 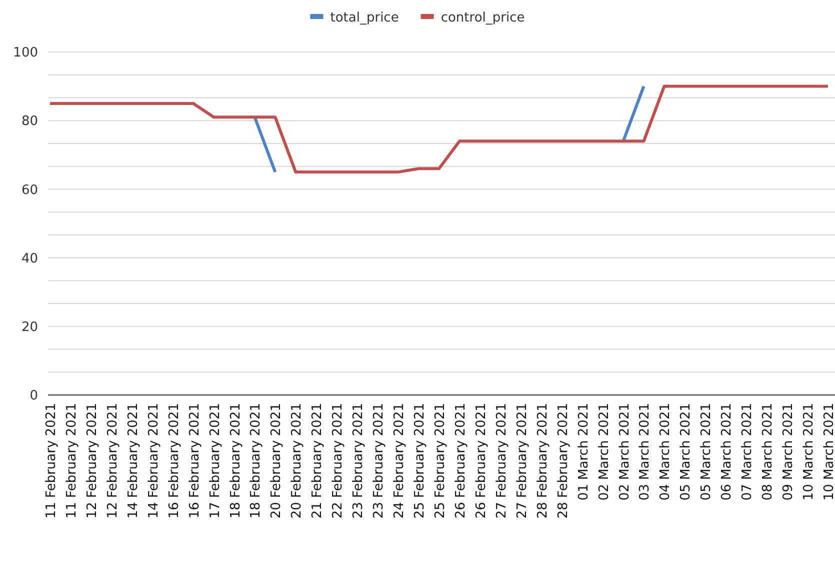 What do you see at coordinates (29, 122) in the screenshot?
I see `y-tick-label: 80` at bounding box center [29, 122].